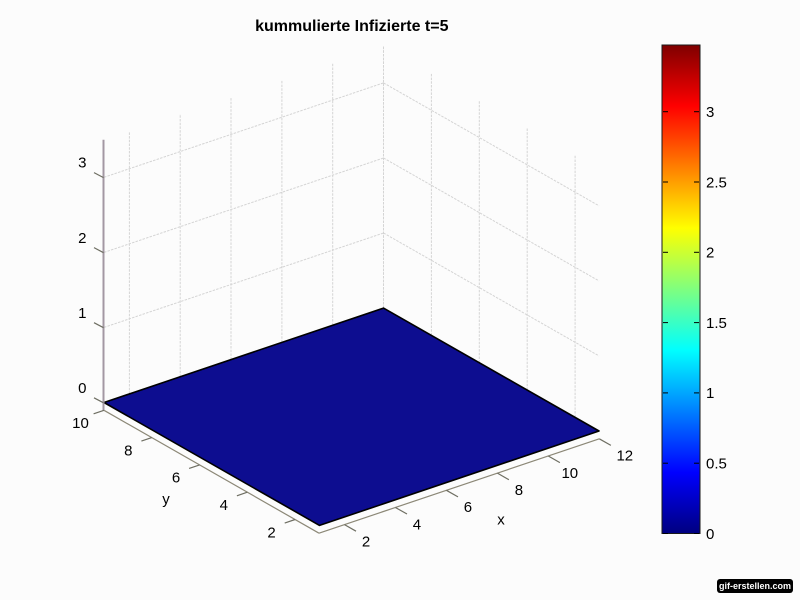  What do you see at coordinates (716, 464) in the screenshot?
I see `svg-text: 0.5` at bounding box center [716, 464].